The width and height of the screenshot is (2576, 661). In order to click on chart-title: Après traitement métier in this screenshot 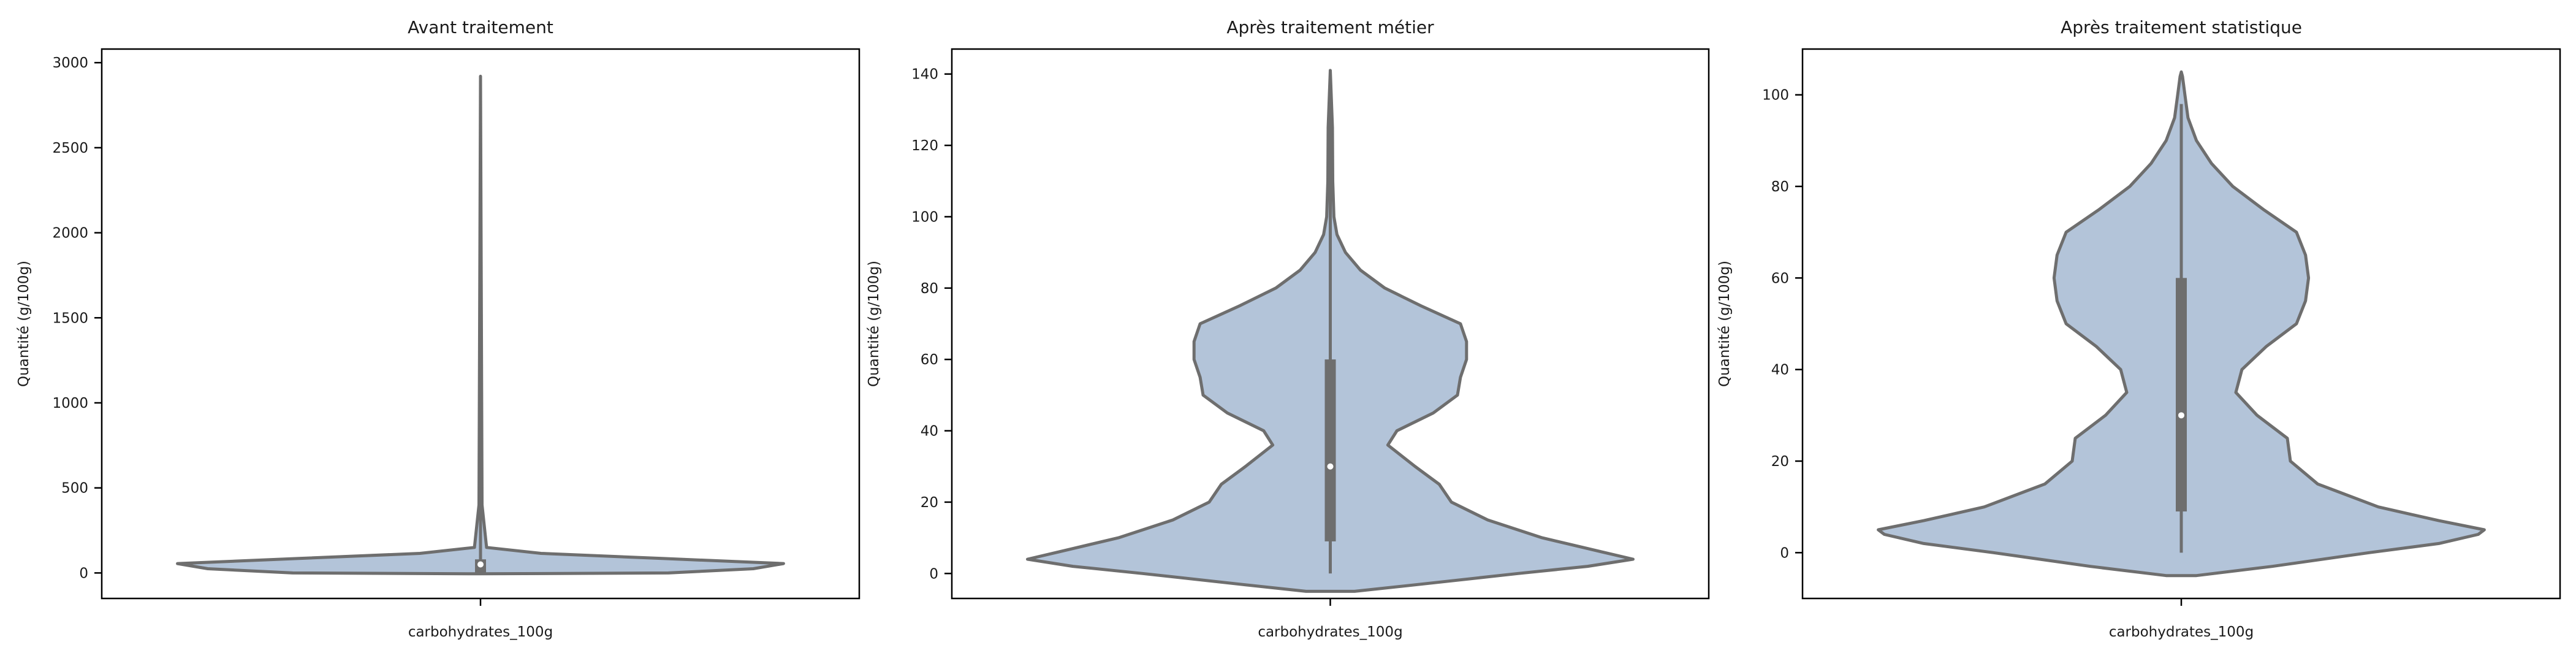, I will do `click(1330, 27)`.